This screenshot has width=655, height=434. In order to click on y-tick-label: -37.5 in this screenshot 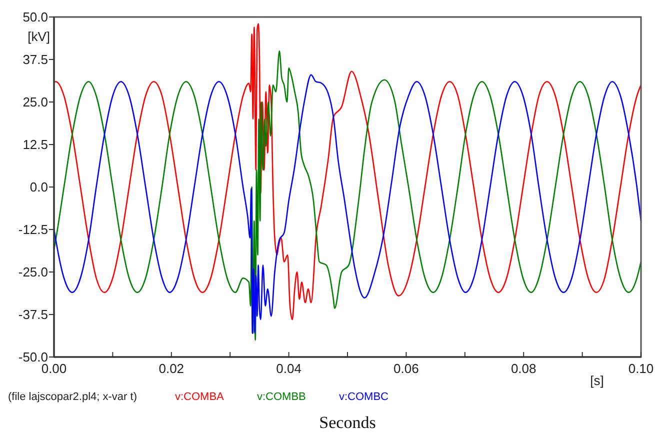, I will do `click(33, 314)`.